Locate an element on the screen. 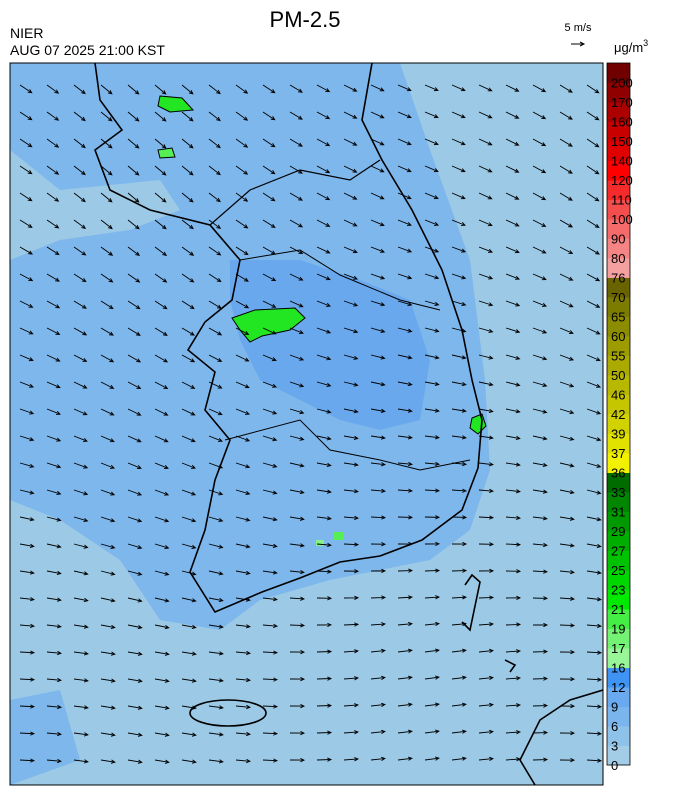 This screenshot has width=673, height=795. unit: μg/m3 is located at coordinates (631, 46).